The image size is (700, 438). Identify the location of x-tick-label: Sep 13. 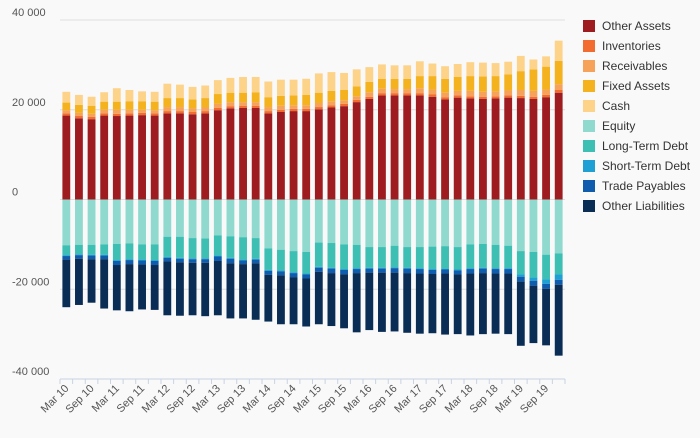
(231, 399).